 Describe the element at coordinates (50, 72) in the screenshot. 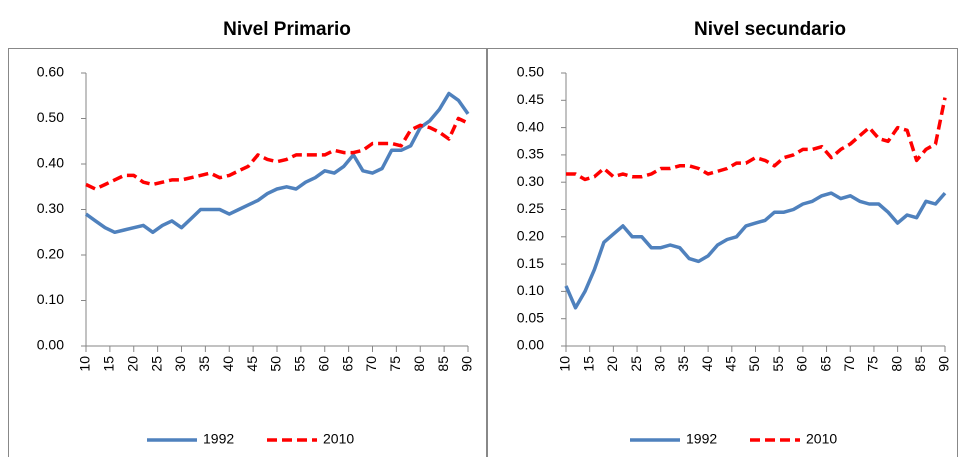

I see `y-tick-label: 0.60` at that location.